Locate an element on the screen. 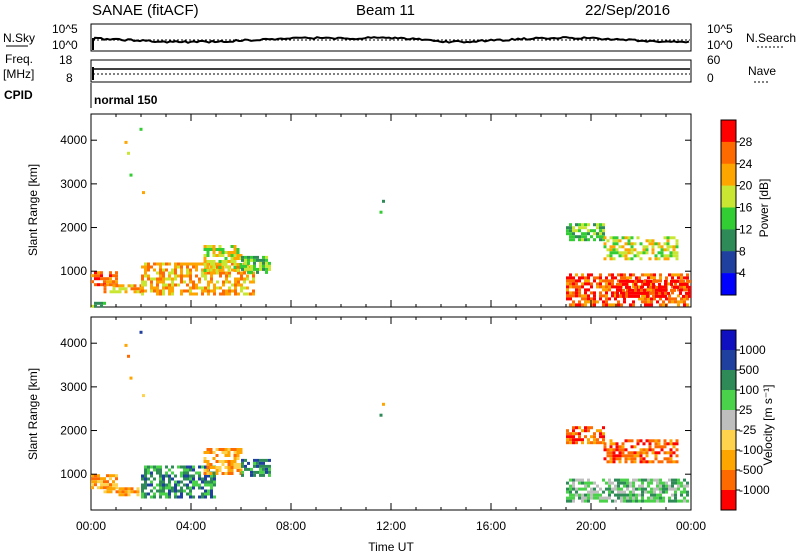 This screenshot has height=554, width=800. power-colorbar-swatch is located at coordinates (728, 240).